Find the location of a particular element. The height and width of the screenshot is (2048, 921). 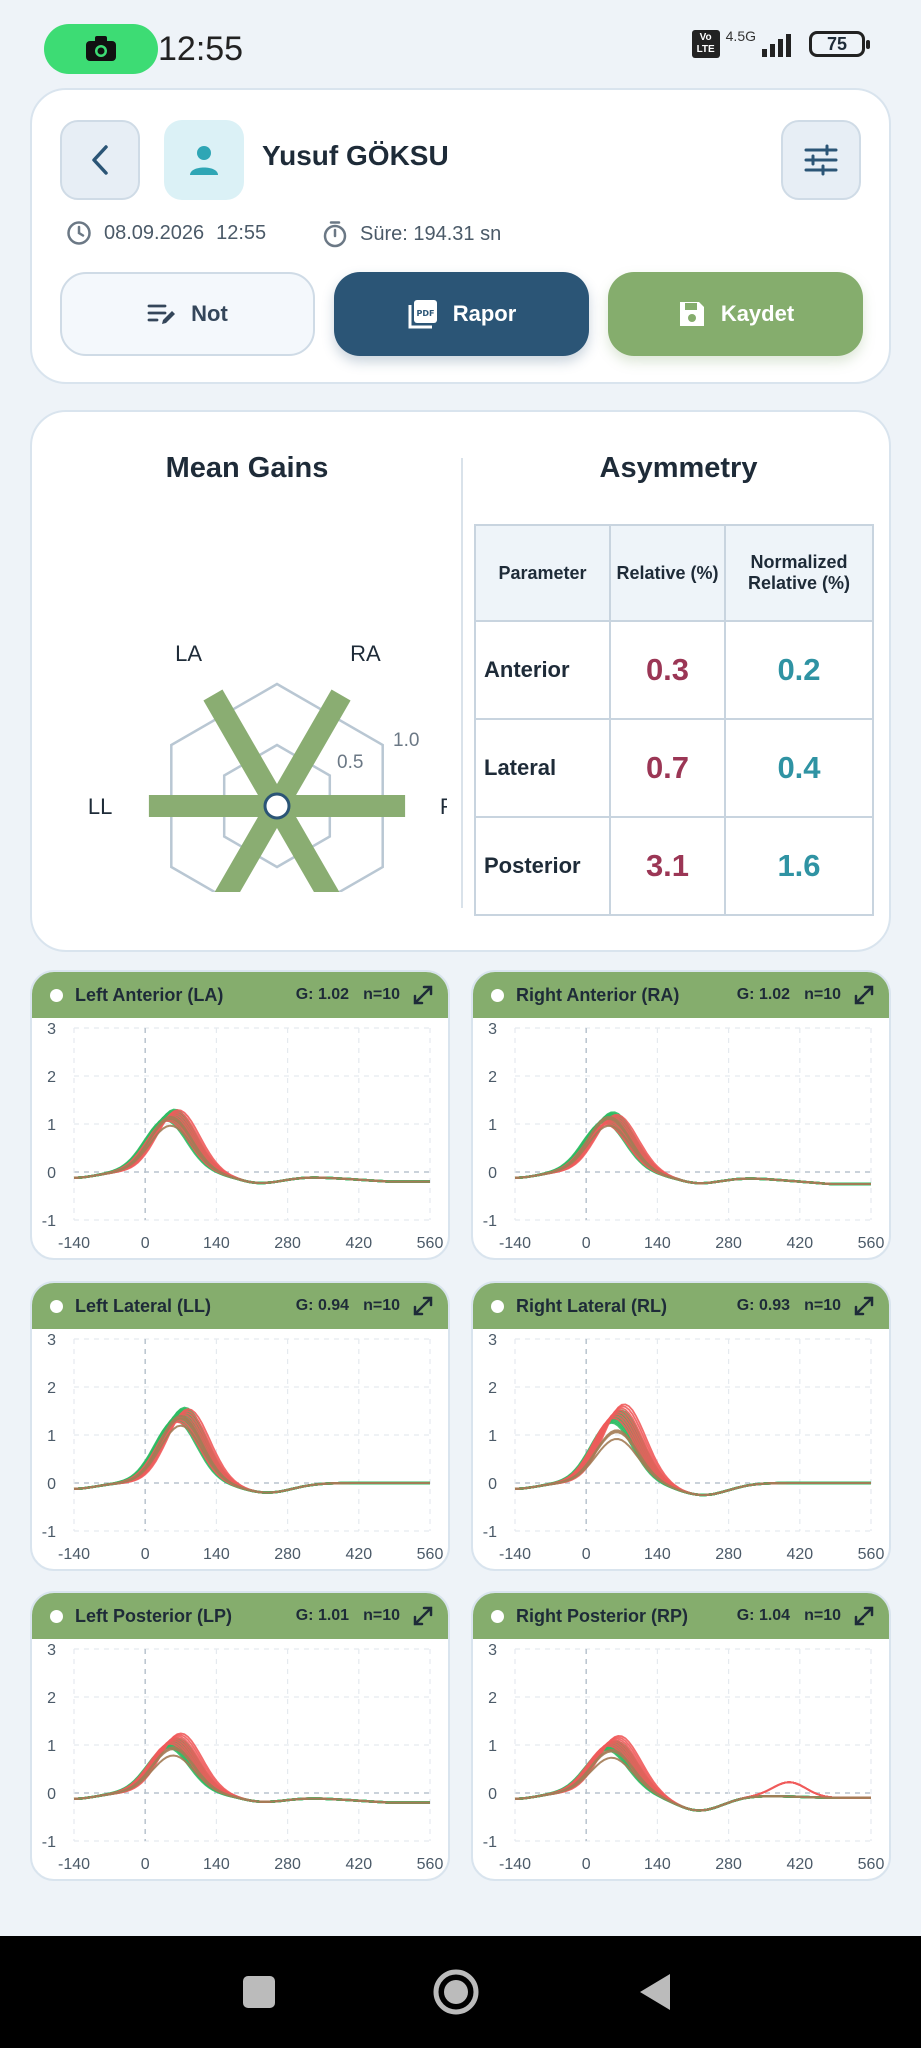

user-icon is located at coordinates (204, 160).